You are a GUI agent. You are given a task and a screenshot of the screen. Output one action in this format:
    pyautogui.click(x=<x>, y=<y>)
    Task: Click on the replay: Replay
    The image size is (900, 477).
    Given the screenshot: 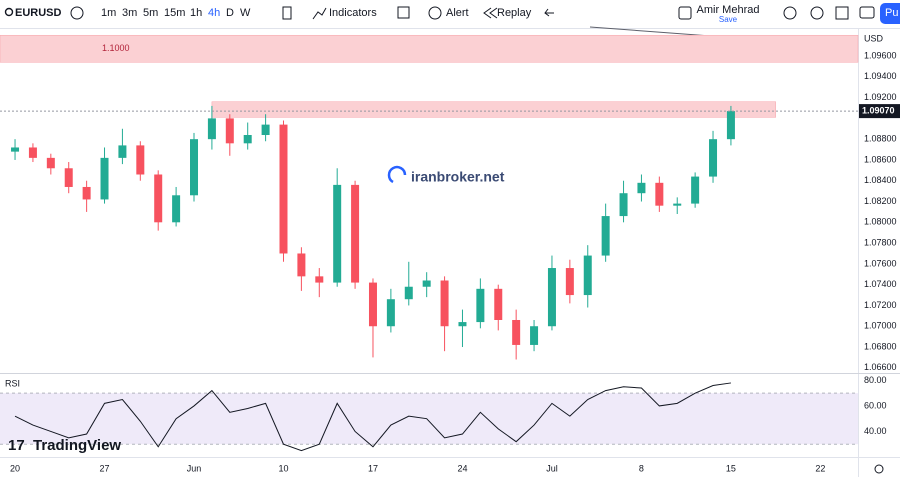 What is the action you would take?
    pyautogui.click(x=514, y=13)
    